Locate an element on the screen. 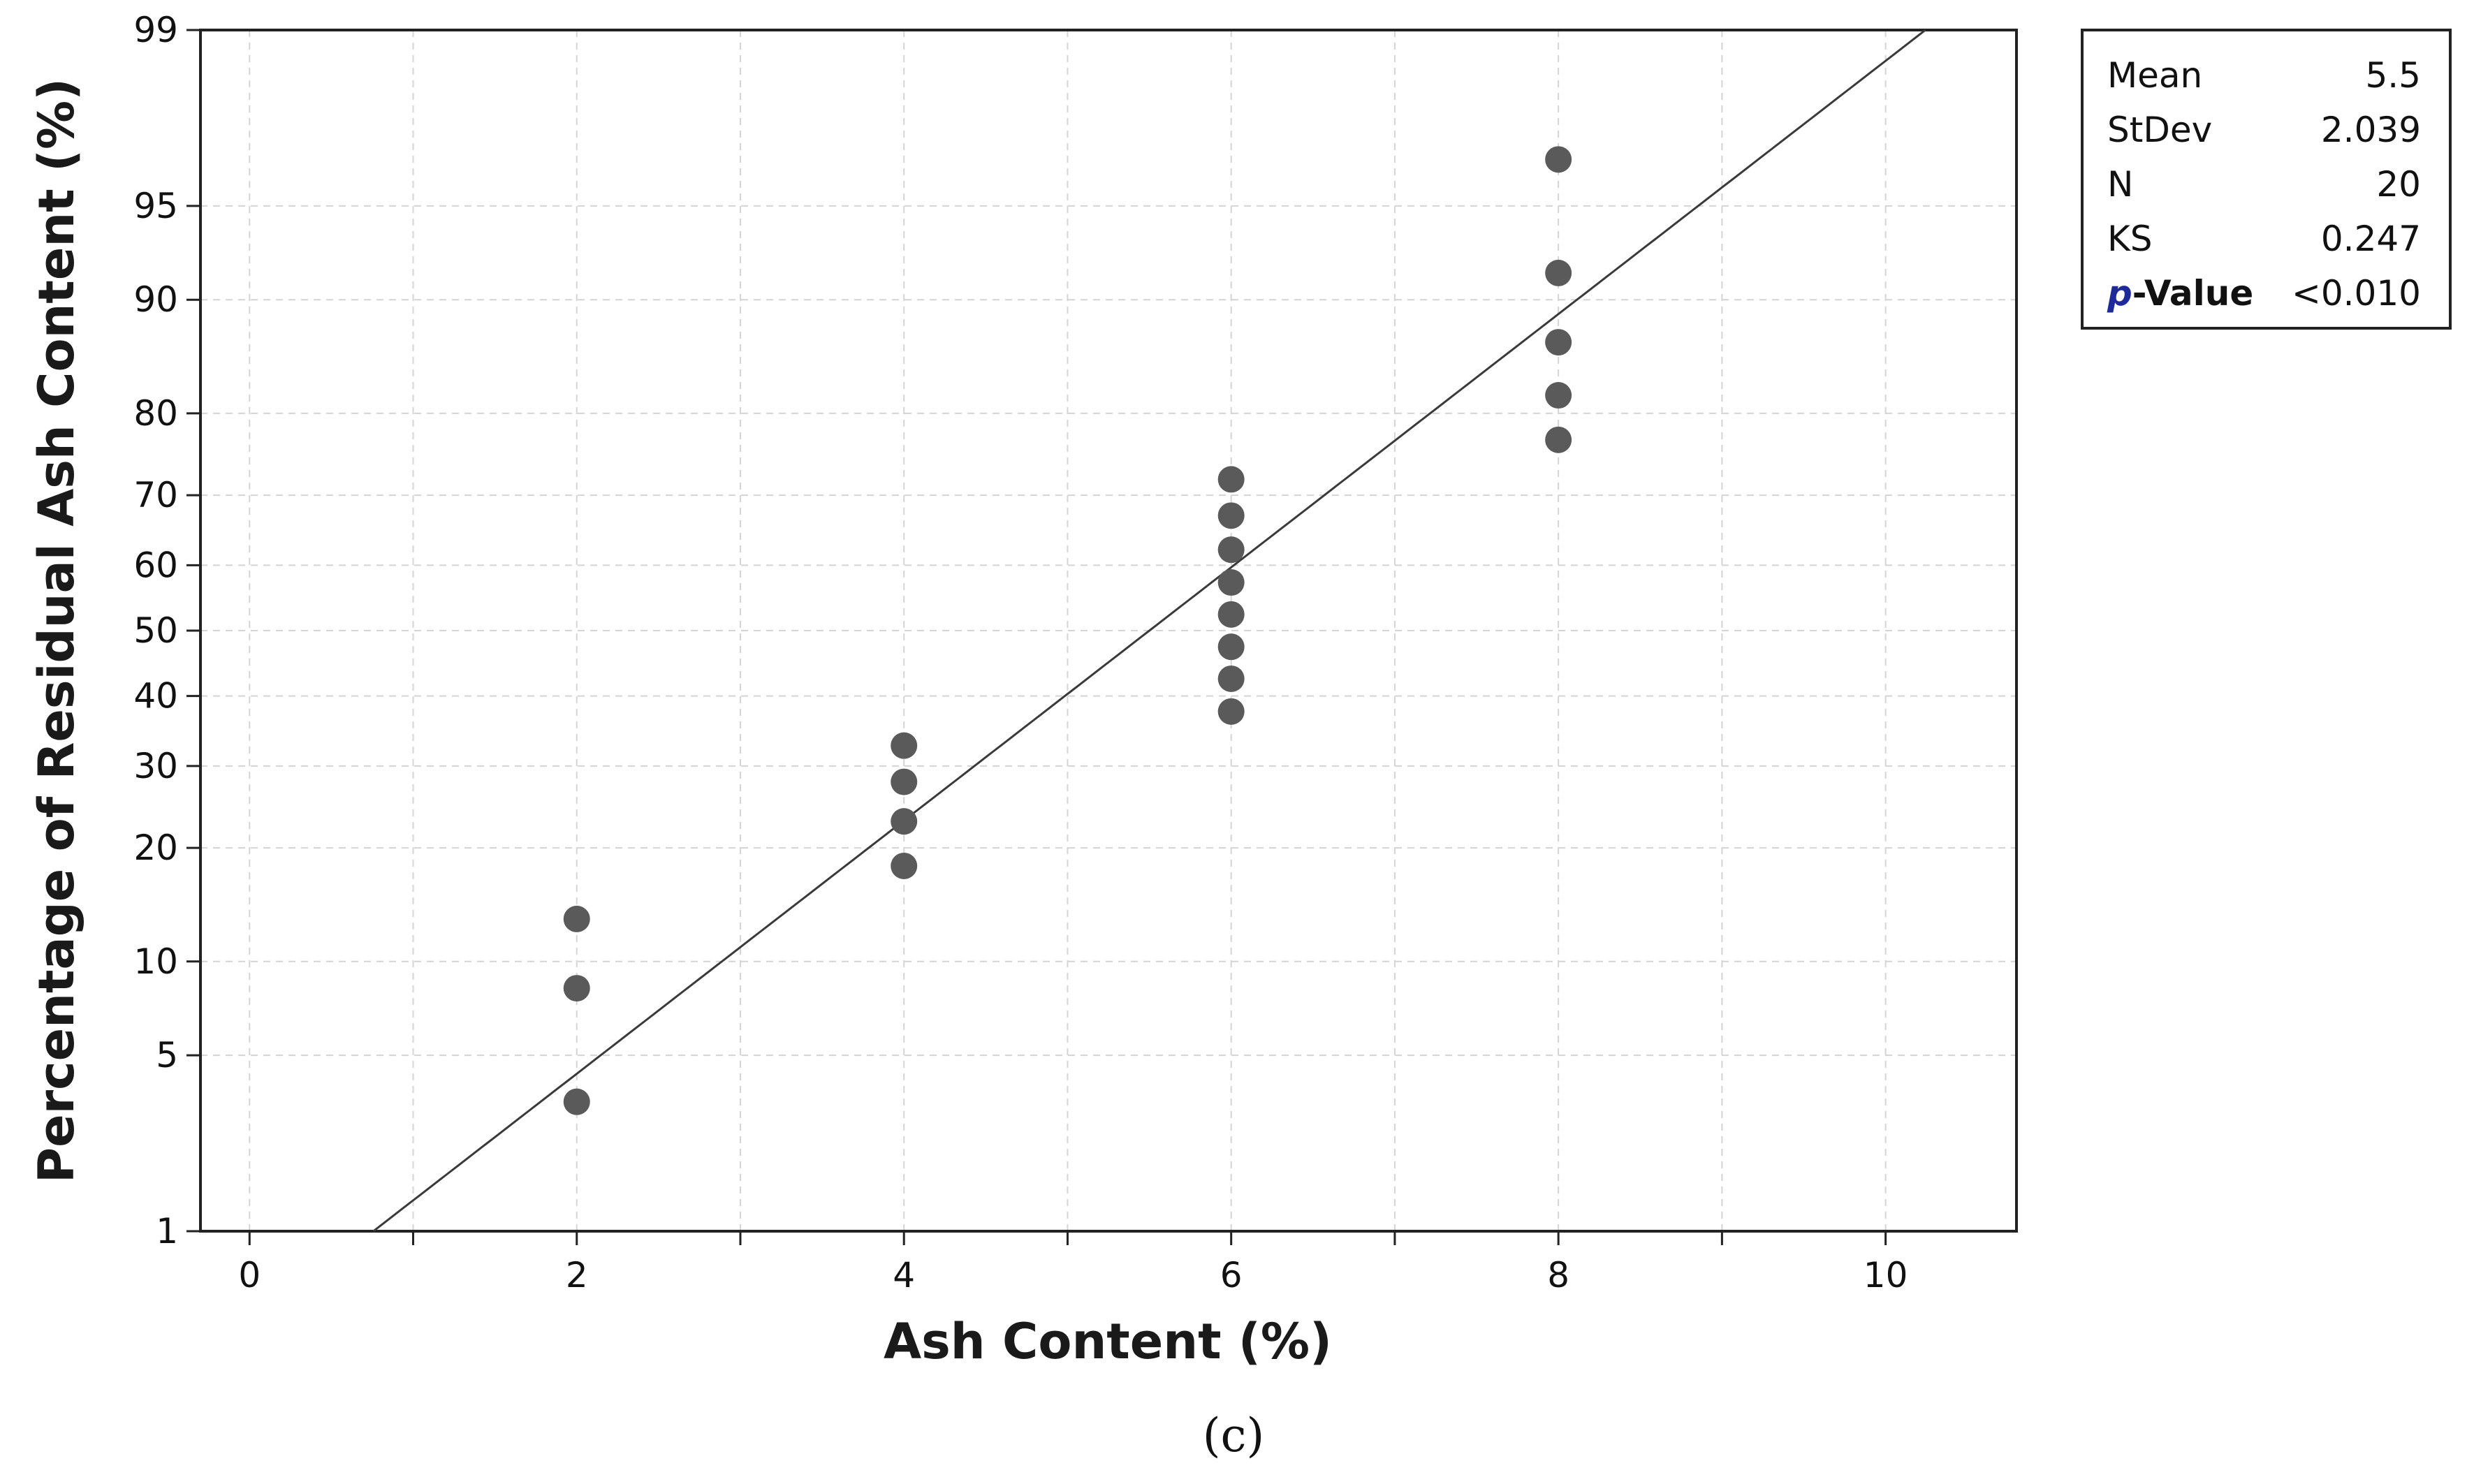 This screenshot has width=2467, height=1484. y-tick-label: 1 is located at coordinates (167, 1231).